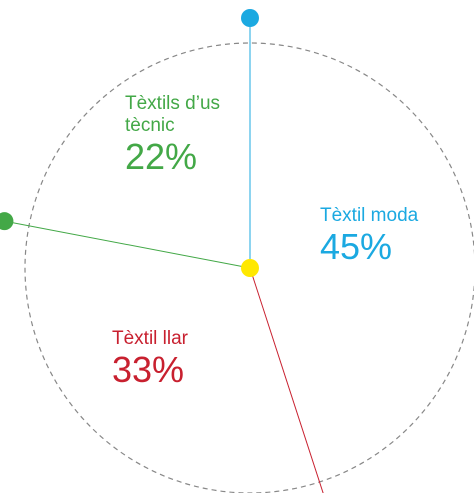  Describe the element at coordinates (150, 338) in the screenshot. I see `category-name: Tèxtil llar` at that location.